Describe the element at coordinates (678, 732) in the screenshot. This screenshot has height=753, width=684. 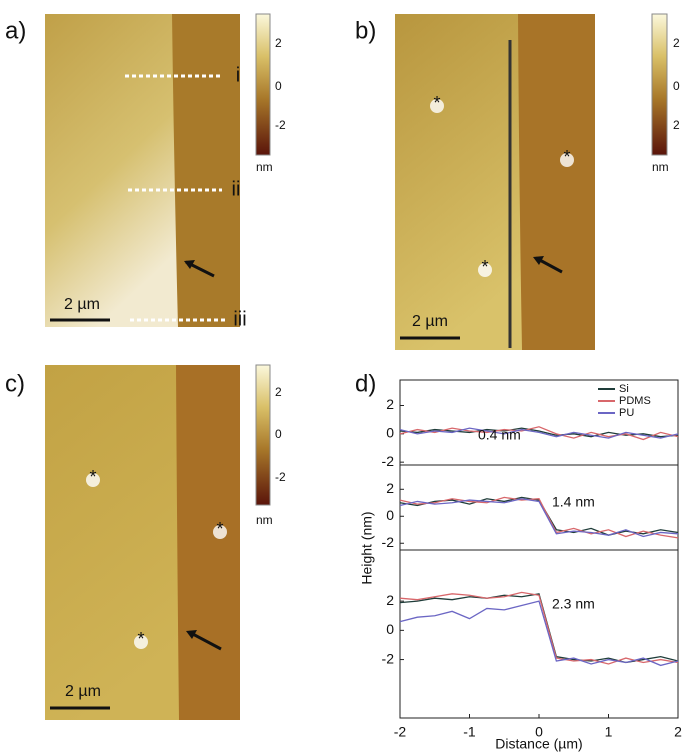
I see `x-tick-label: 2` at that location.